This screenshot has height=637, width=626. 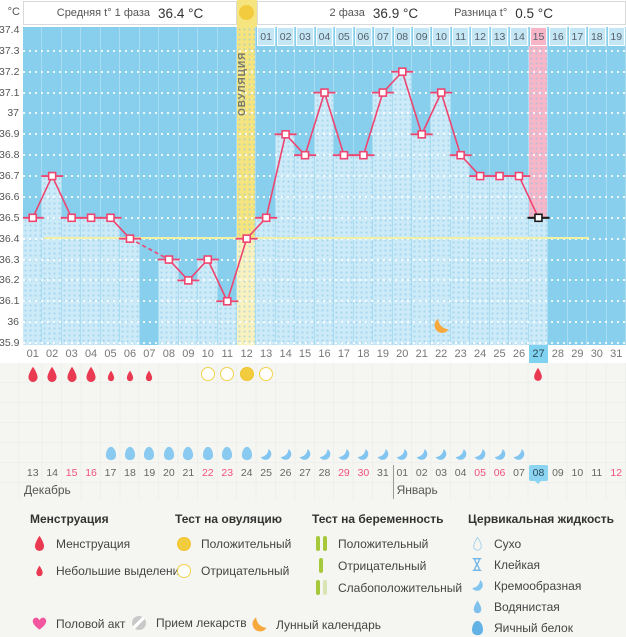 I want to click on calendar-date-17: 17, so click(x=110, y=473).